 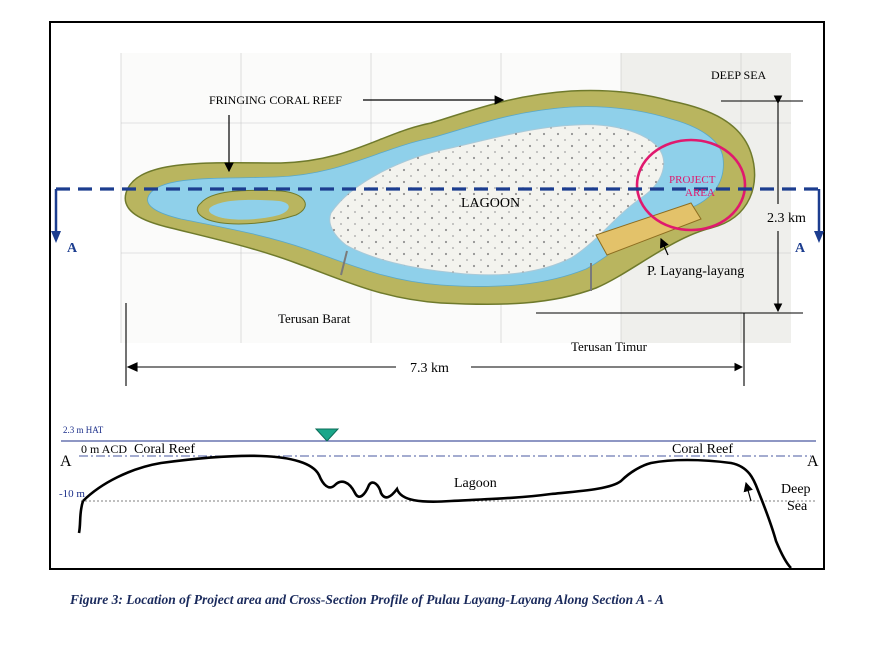 What do you see at coordinates (648, 229) in the screenshot?
I see `island-shape` at bounding box center [648, 229].